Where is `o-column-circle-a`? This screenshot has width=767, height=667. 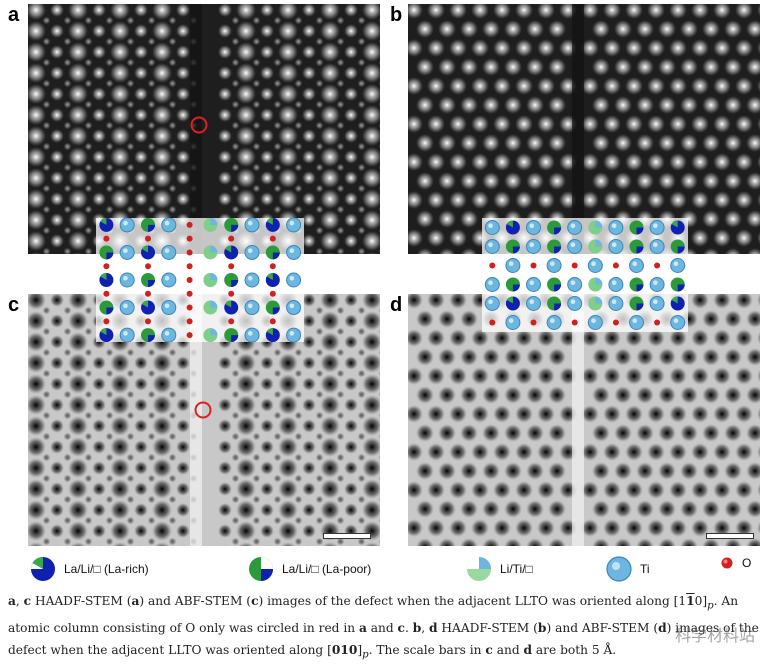 o-column-circle-a is located at coordinates (199, 125).